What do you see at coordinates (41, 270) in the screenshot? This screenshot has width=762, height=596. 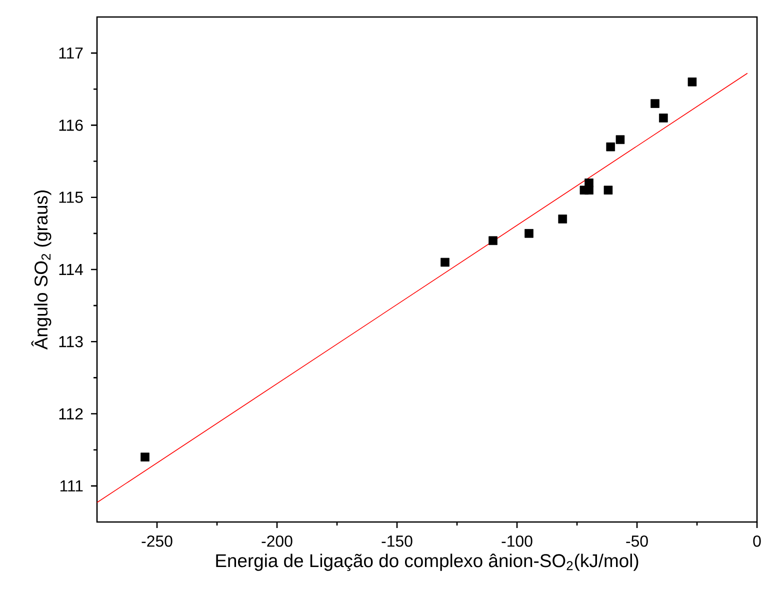 I see `y-axis-title: Ângulo SO$_{2}$ (graus)` at bounding box center [41, 270].